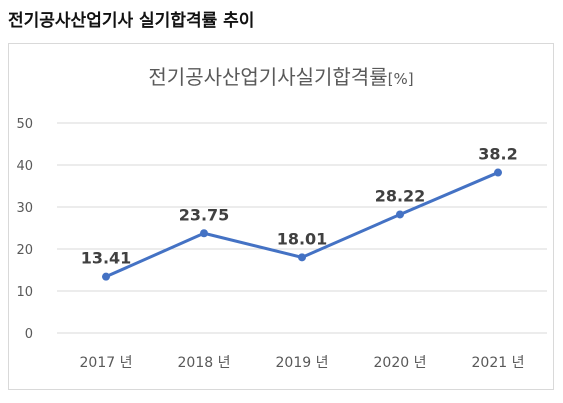 The width and height of the screenshot is (563, 403). Describe the element at coordinates (400, 79) in the screenshot. I see `chart-title-unit: [%]` at that location.